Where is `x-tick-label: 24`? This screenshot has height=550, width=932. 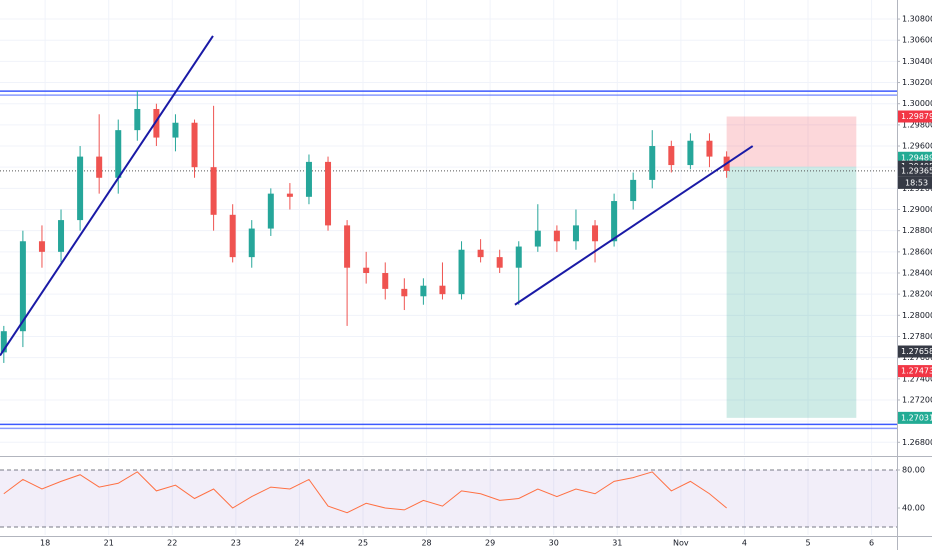
x-tick-label: 24 is located at coordinates (299, 543).